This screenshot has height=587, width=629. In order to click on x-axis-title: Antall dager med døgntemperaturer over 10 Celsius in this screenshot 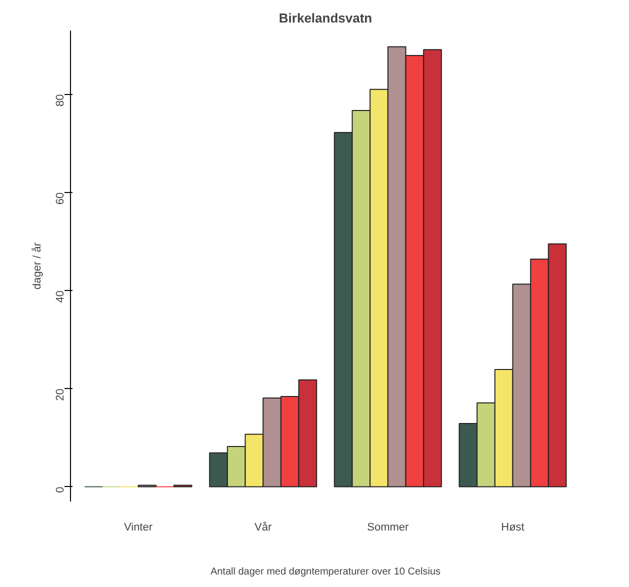, I will do `click(325, 572)`.